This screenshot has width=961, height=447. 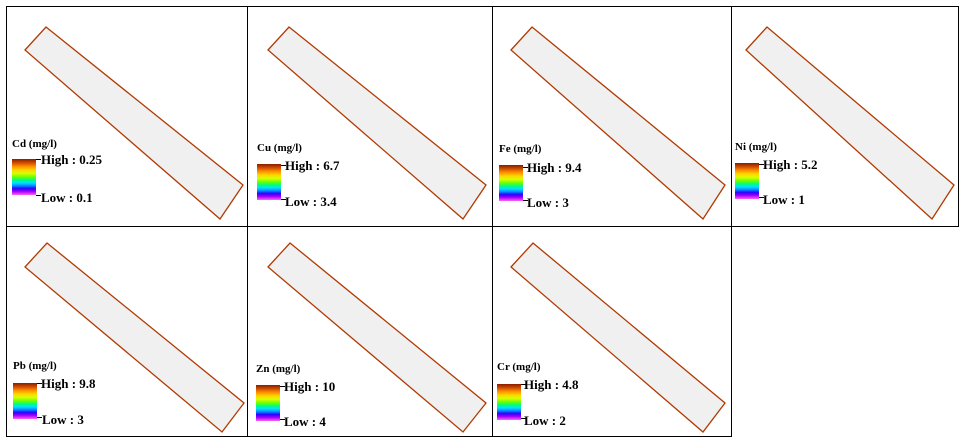 I want to click on legend-tick-high-cd, so click(x=38, y=159).